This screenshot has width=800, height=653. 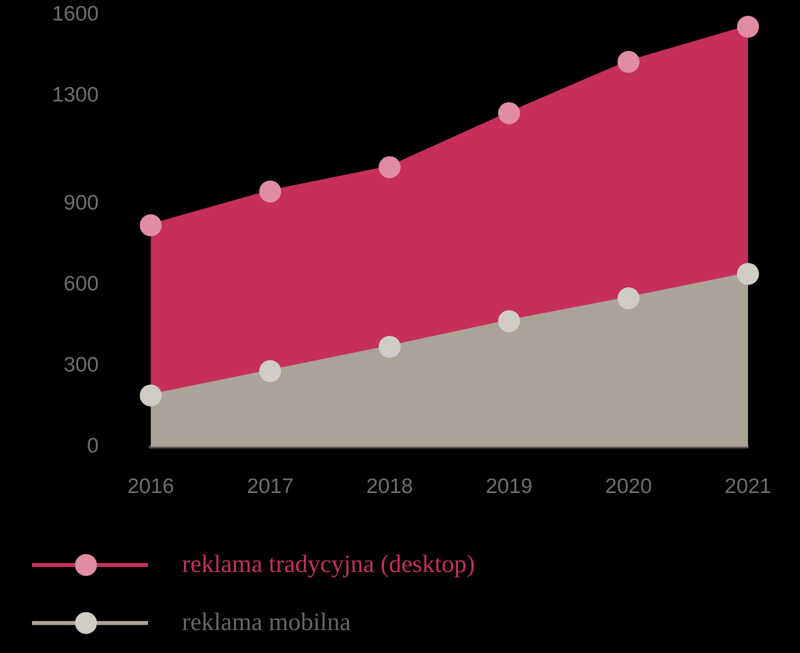 I want to click on x-tick-label: 2018, so click(x=389, y=486).